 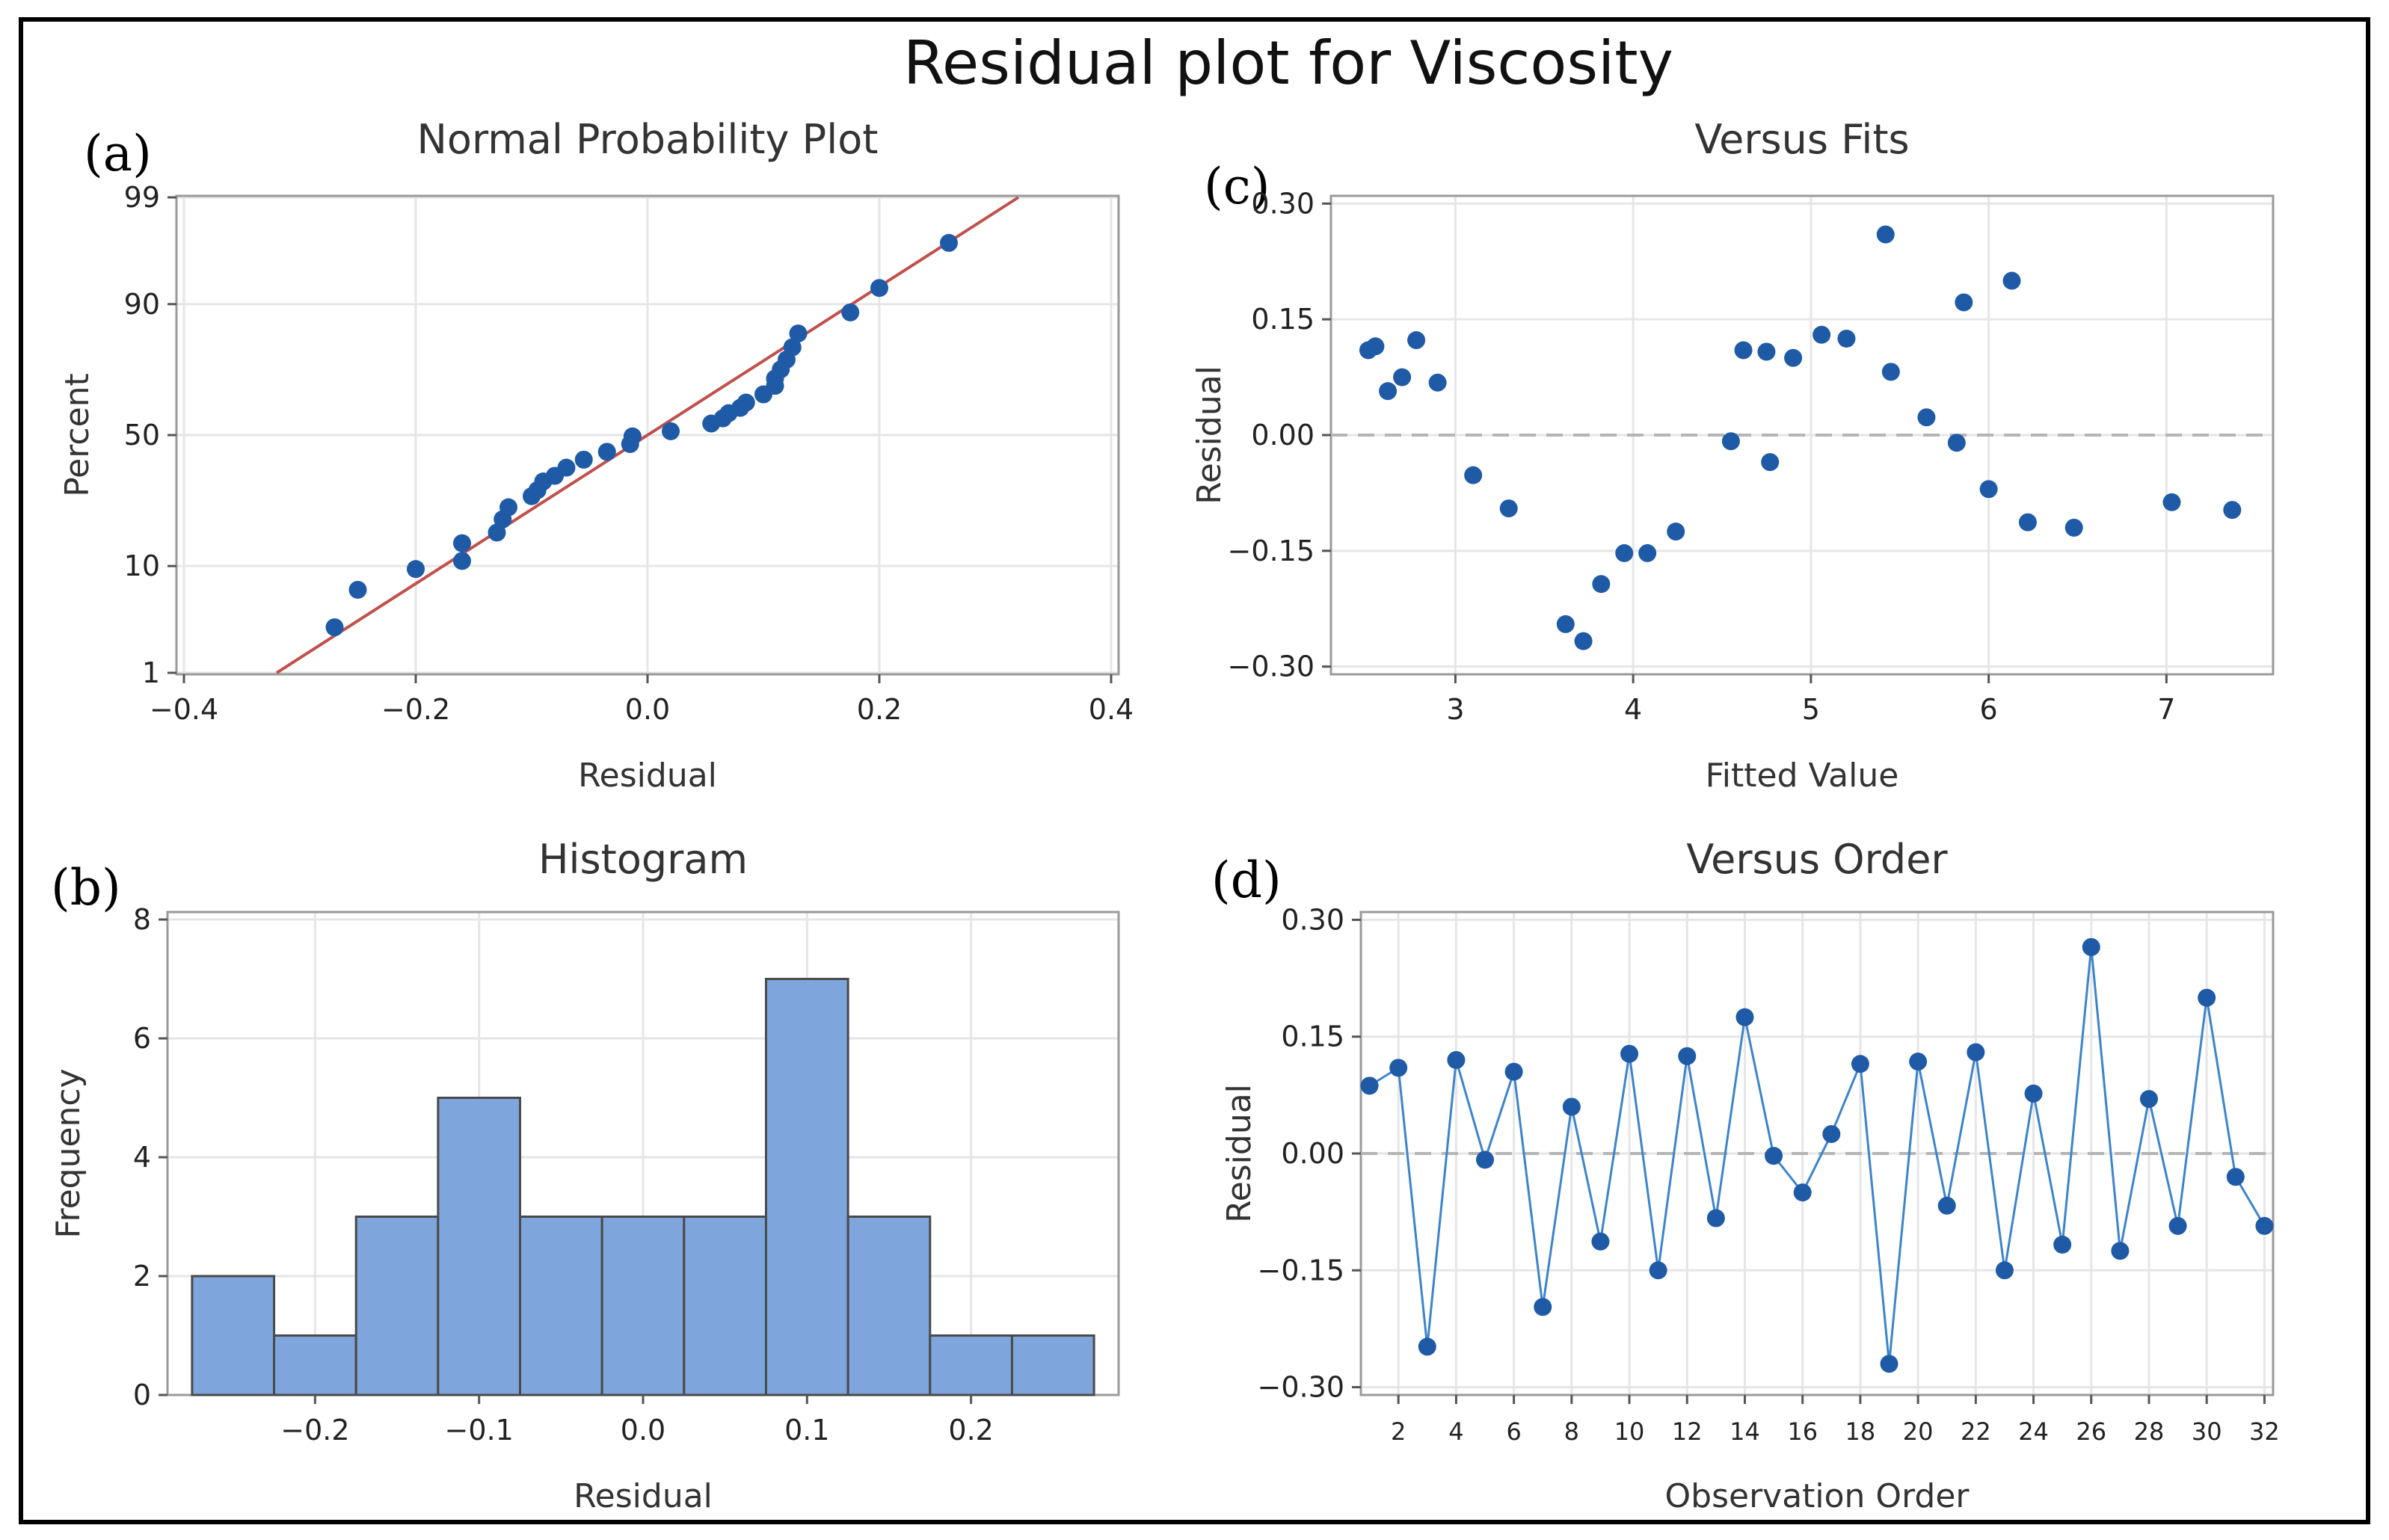 What do you see at coordinates (1111, 709) in the screenshot?
I see `x-tick-label: 0.4` at bounding box center [1111, 709].